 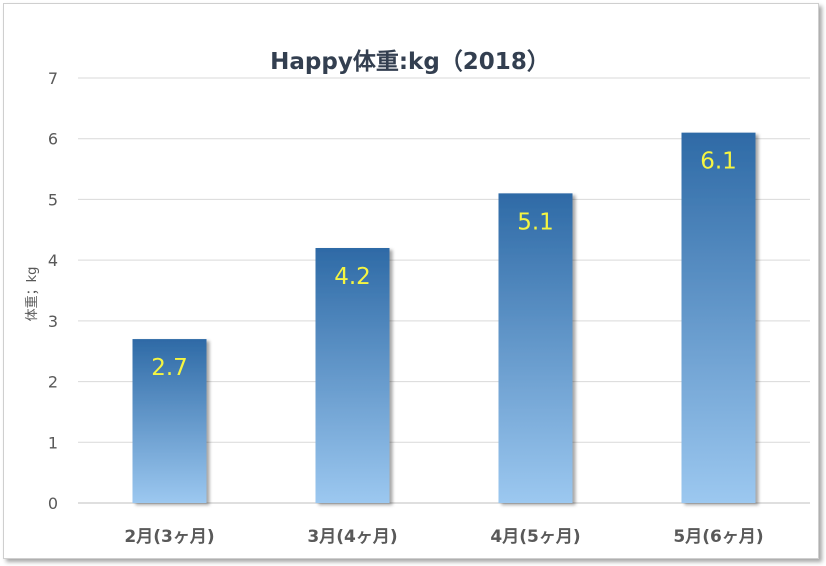 I want to click on y-axis-label: 体重；kg, so click(x=32, y=294).